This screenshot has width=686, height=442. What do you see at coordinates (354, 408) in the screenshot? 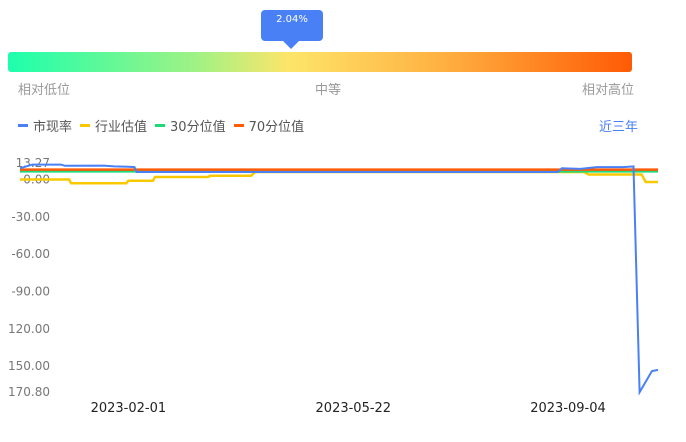
I see `x-tick-label: 2023-05-22` at bounding box center [354, 408].